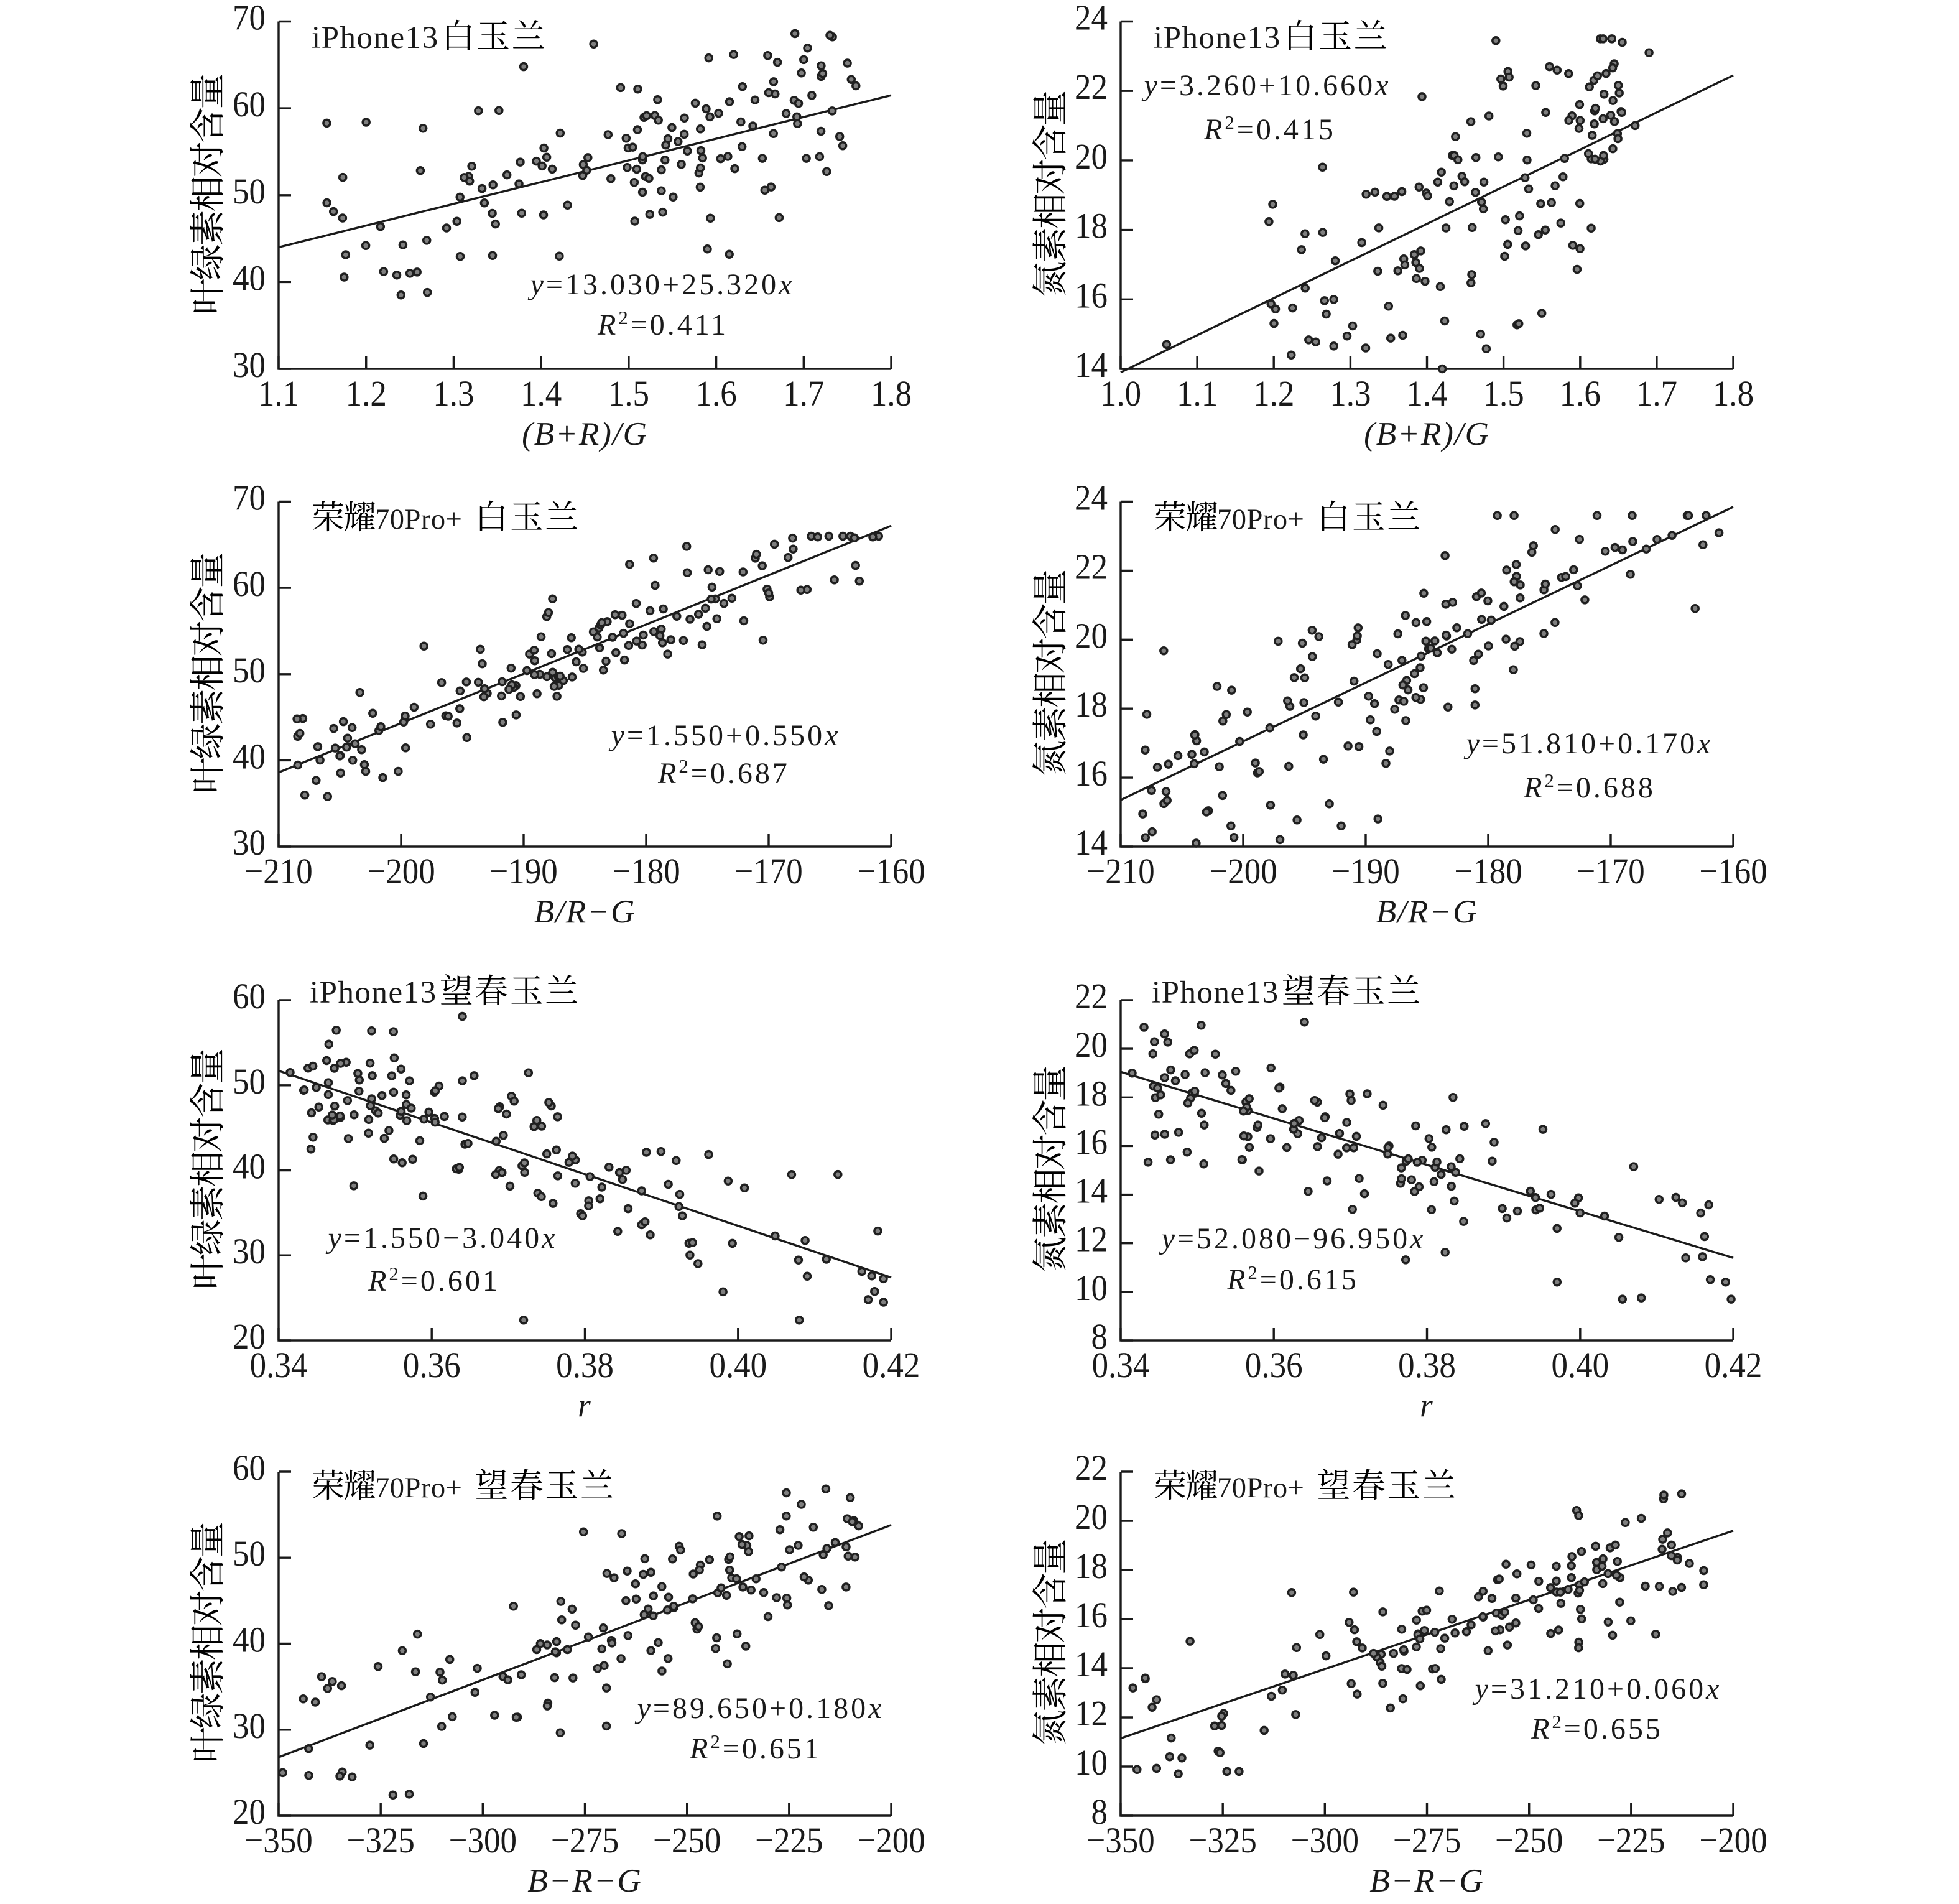  What do you see at coordinates (250, 19) in the screenshot?
I see `svg-text: 70` at bounding box center [250, 19].